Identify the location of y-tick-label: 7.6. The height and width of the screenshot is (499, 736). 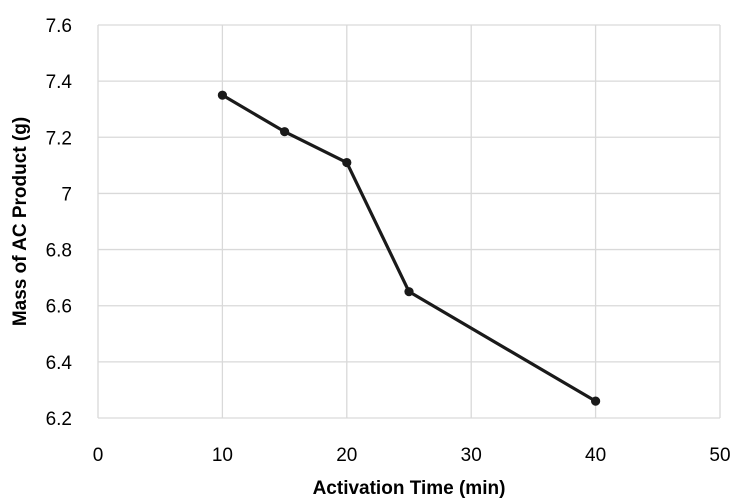
(59, 26).